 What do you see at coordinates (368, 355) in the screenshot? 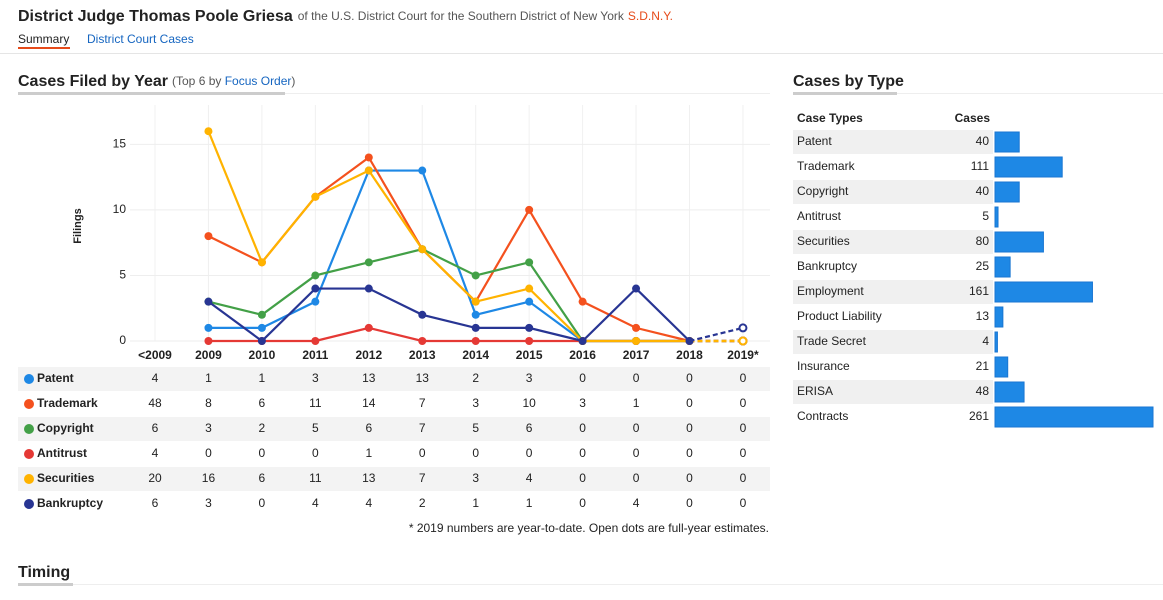
I see `x-tick-label: 2012` at bounding box center [368, 355].